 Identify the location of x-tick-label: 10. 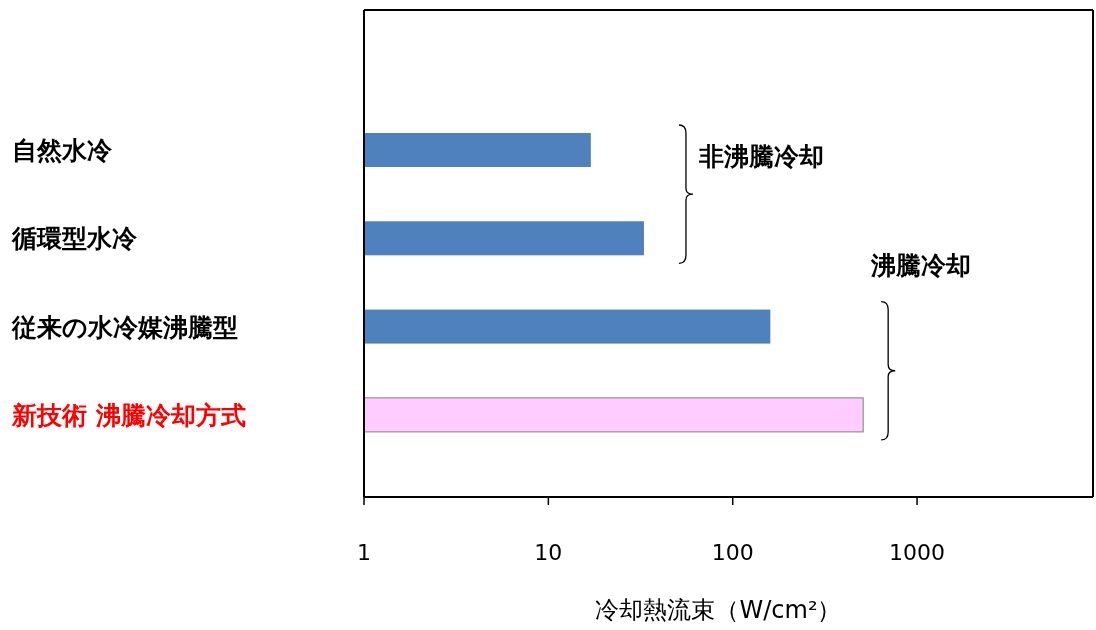
(548, 552).